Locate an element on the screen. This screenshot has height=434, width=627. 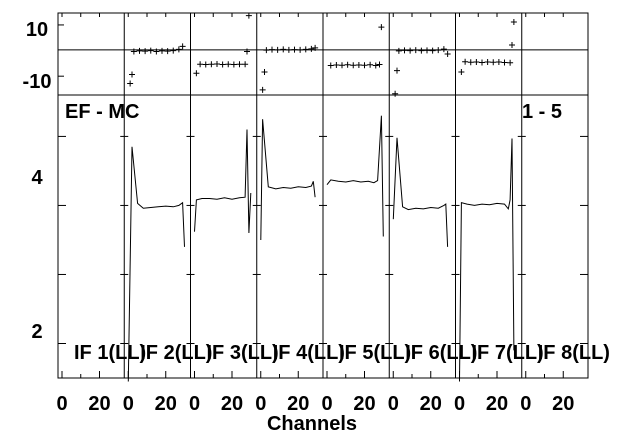
if-label-1: IF 1(LL) is located at coordinates (110, 353).